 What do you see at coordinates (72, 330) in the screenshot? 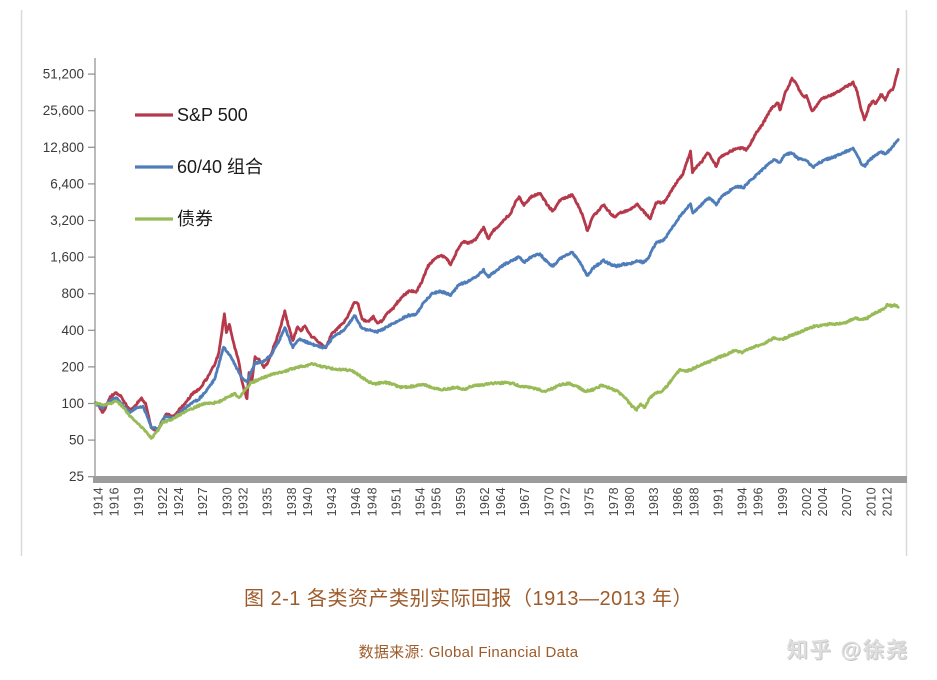
I see `y-axis-label: 400` at bounding box center [72, 330].